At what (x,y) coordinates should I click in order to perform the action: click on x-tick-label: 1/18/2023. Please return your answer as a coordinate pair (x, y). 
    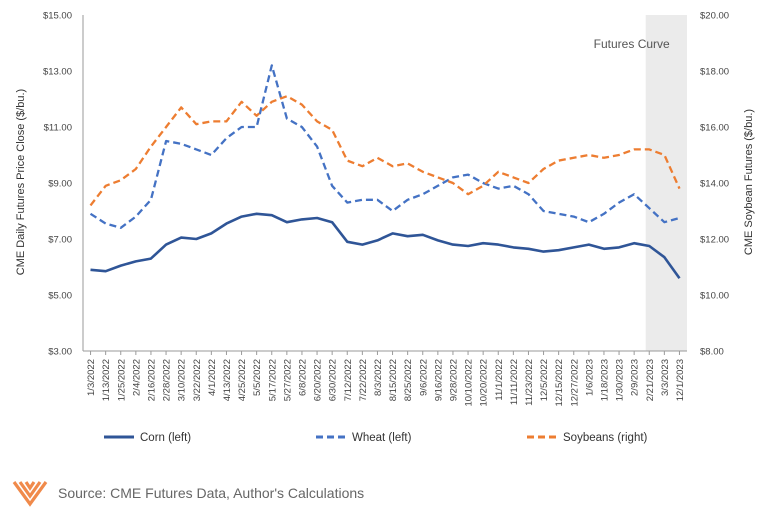
    Looking at the image, I should click on (604, 380).